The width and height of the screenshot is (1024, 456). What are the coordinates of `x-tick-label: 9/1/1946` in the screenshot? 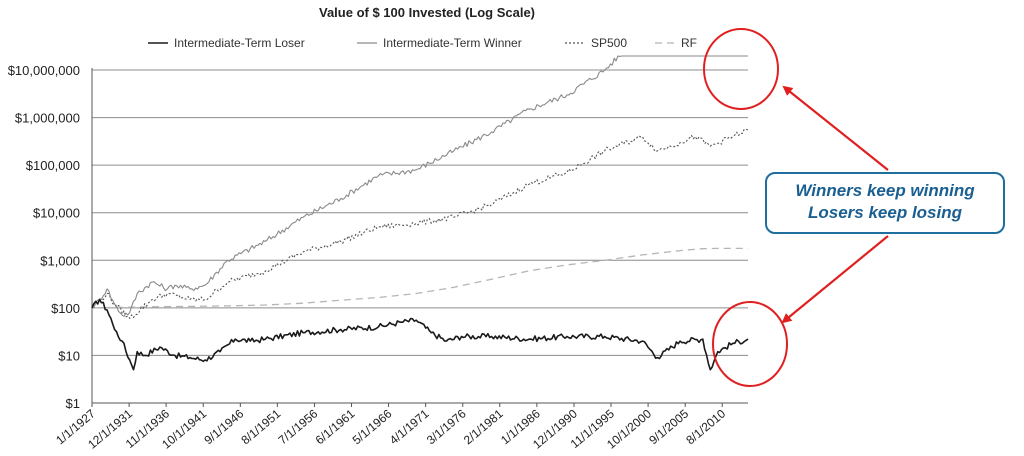 It's located at (223, 426).